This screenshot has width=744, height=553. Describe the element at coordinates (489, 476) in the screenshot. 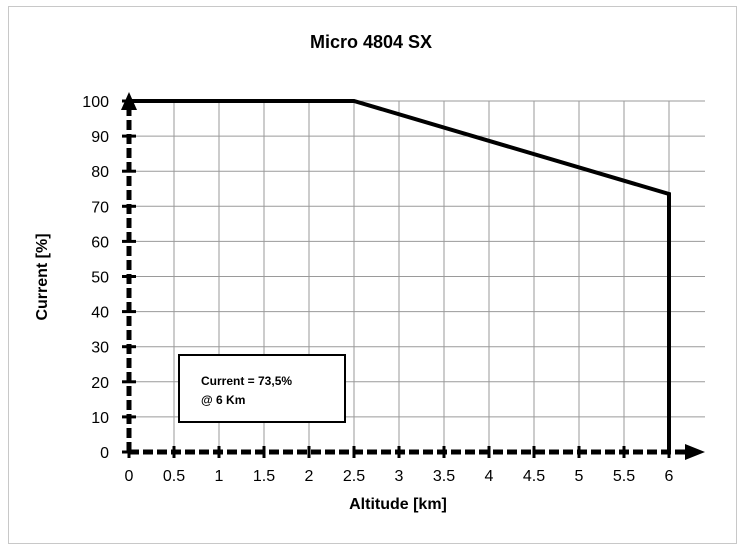

I see `x-tick-label: 4` at that location.